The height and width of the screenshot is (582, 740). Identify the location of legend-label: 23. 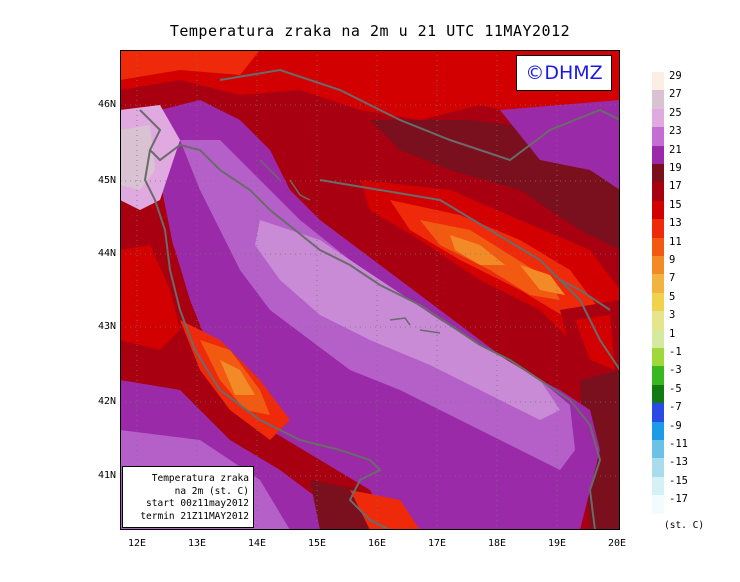
(675, 131).